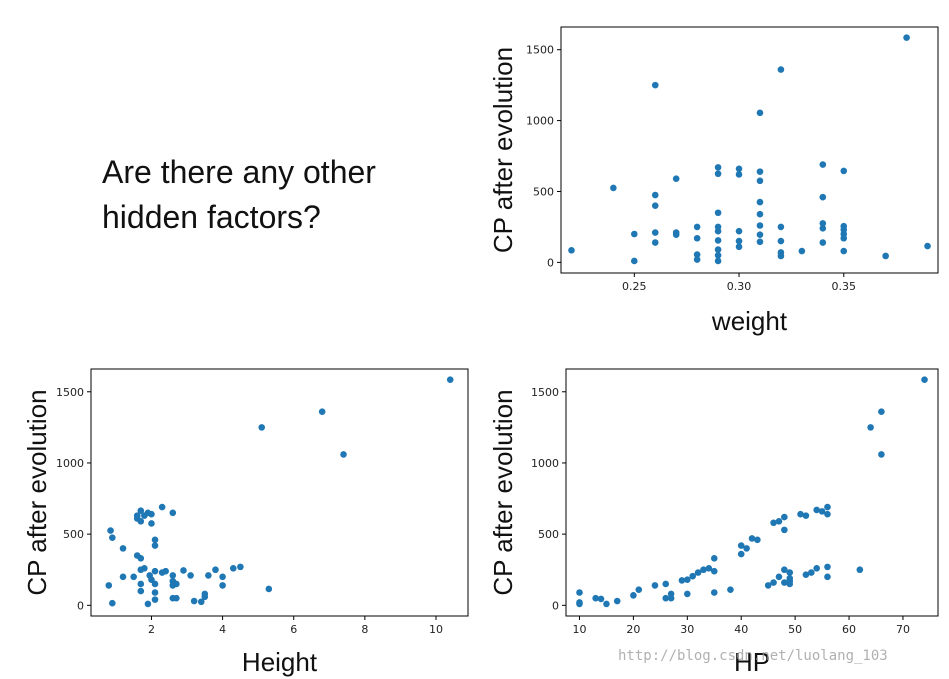 This screenshot has height=679, width=949. Describe the element at coordinates (633, 629) in the screenshot. I see `x-tick-label: 20` at that location.